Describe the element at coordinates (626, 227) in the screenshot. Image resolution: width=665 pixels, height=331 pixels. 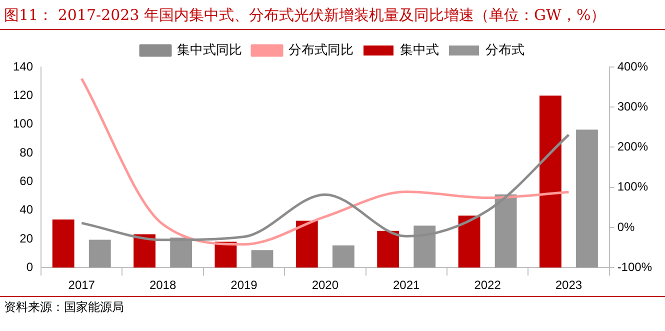
I see `y2-tick-label: 0%` at that location.